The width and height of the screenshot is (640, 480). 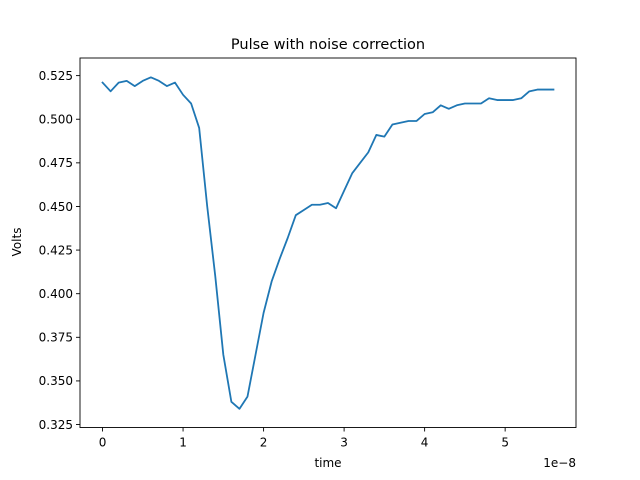 What do you see at coordinates (328, 45) in the screenshot?
I see `chart-title: Pulse with noise correction` at bounding box center [328, 45].